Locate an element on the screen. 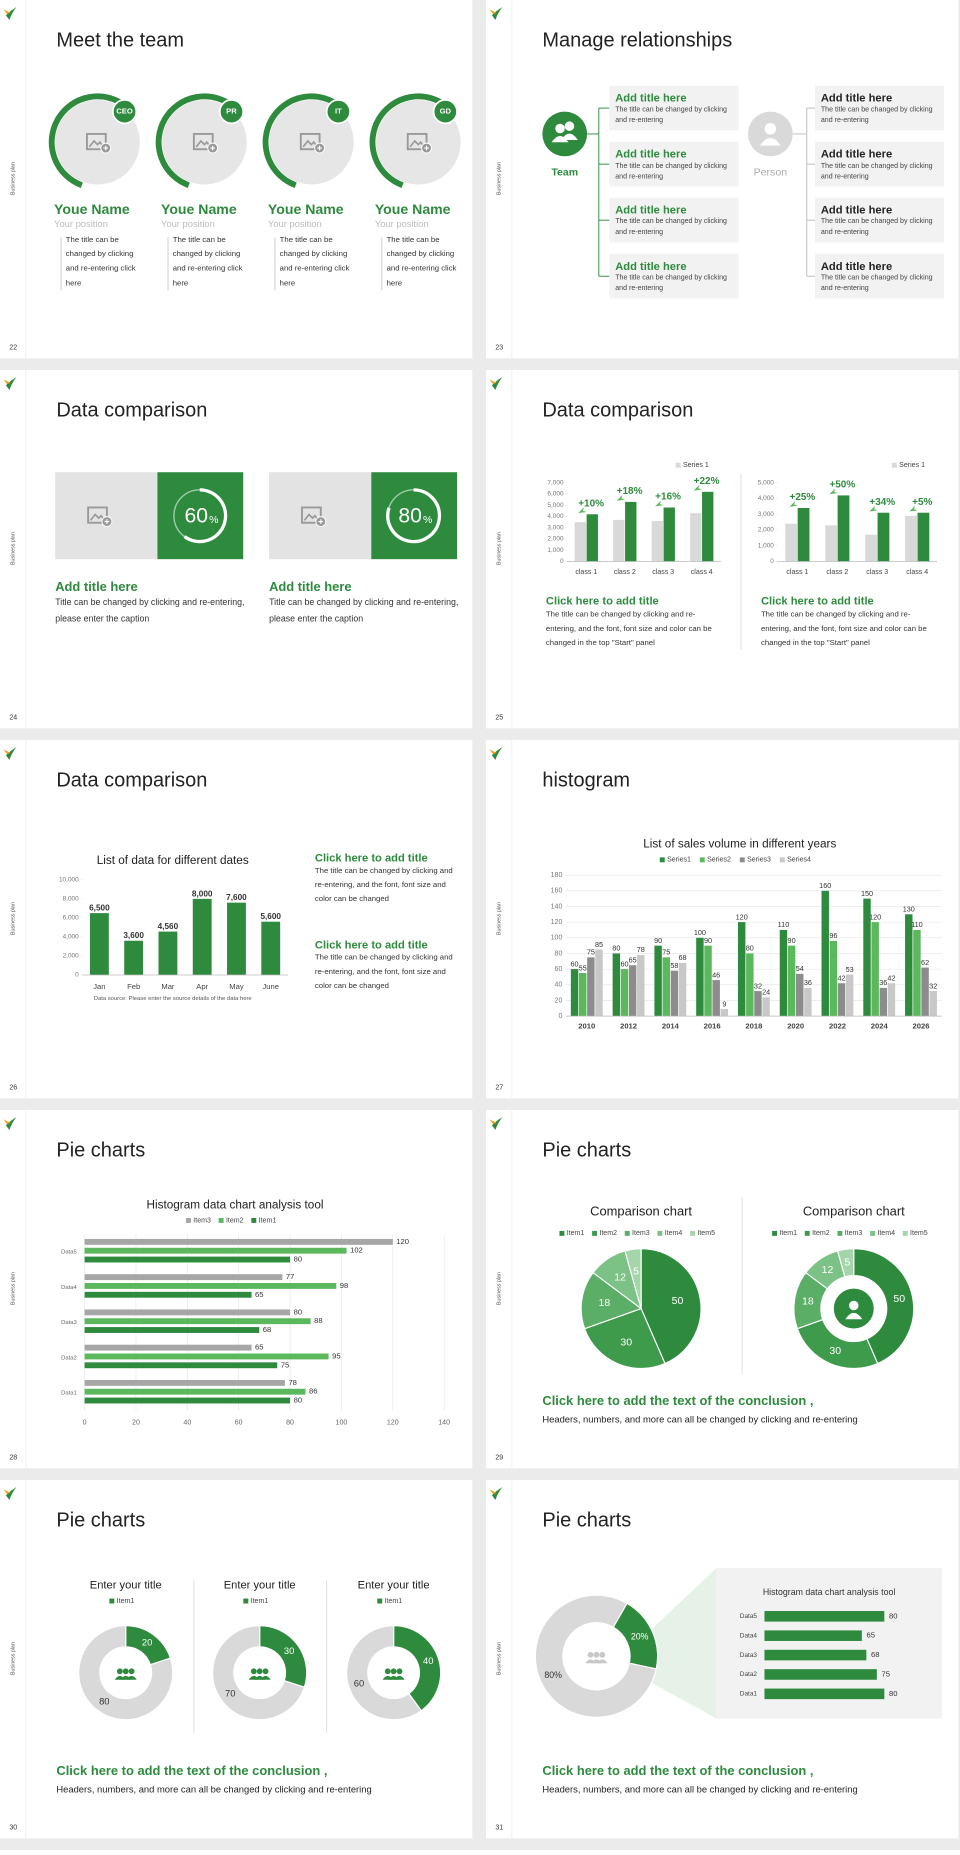 The image size is (960, 1855). slide-title: Pie charts is located at coordinates (100, 1520).